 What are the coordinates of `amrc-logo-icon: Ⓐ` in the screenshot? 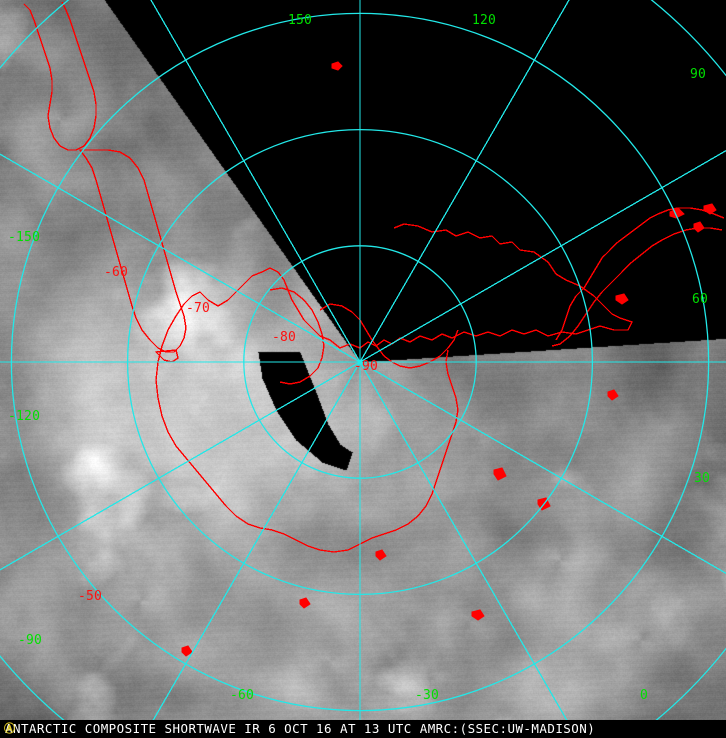 It's located at (10, 728).